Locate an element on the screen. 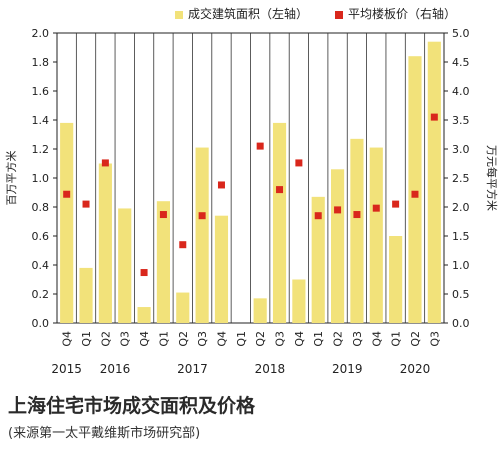 The image size is (500, 450). year-label: 2020 is located at coordinates (415, 369).